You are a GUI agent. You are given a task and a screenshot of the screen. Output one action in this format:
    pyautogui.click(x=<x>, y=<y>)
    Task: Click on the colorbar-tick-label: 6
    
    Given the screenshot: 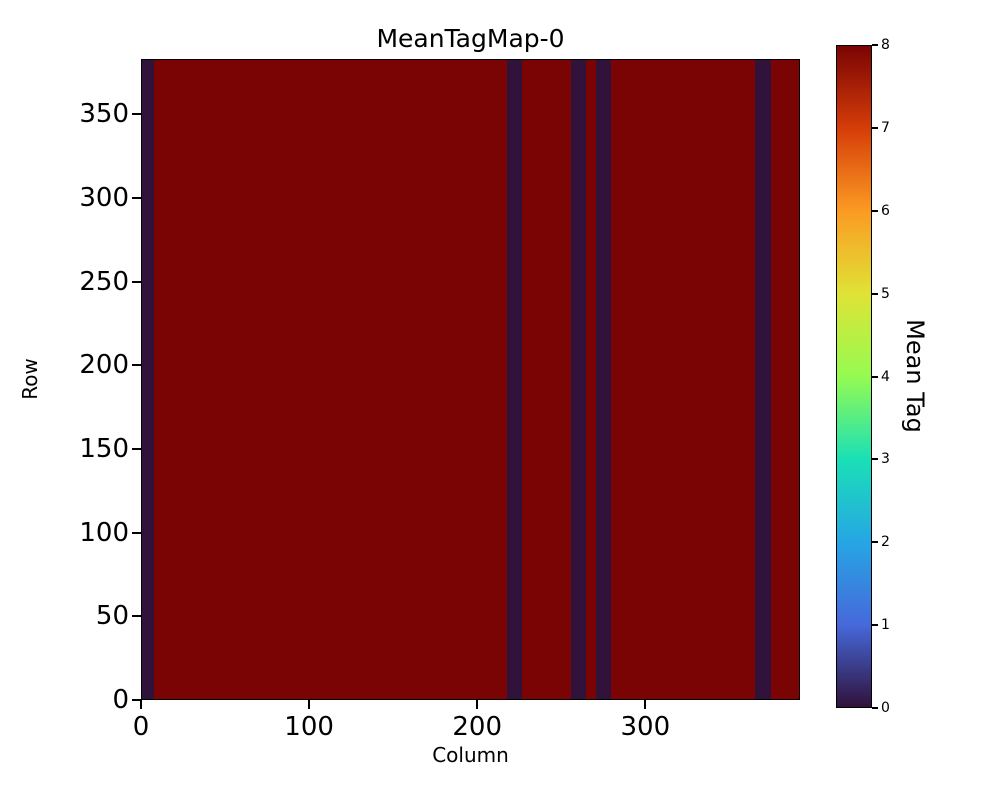 What is the action you would take?
    pyautogui.click(x=885, y=210)
    